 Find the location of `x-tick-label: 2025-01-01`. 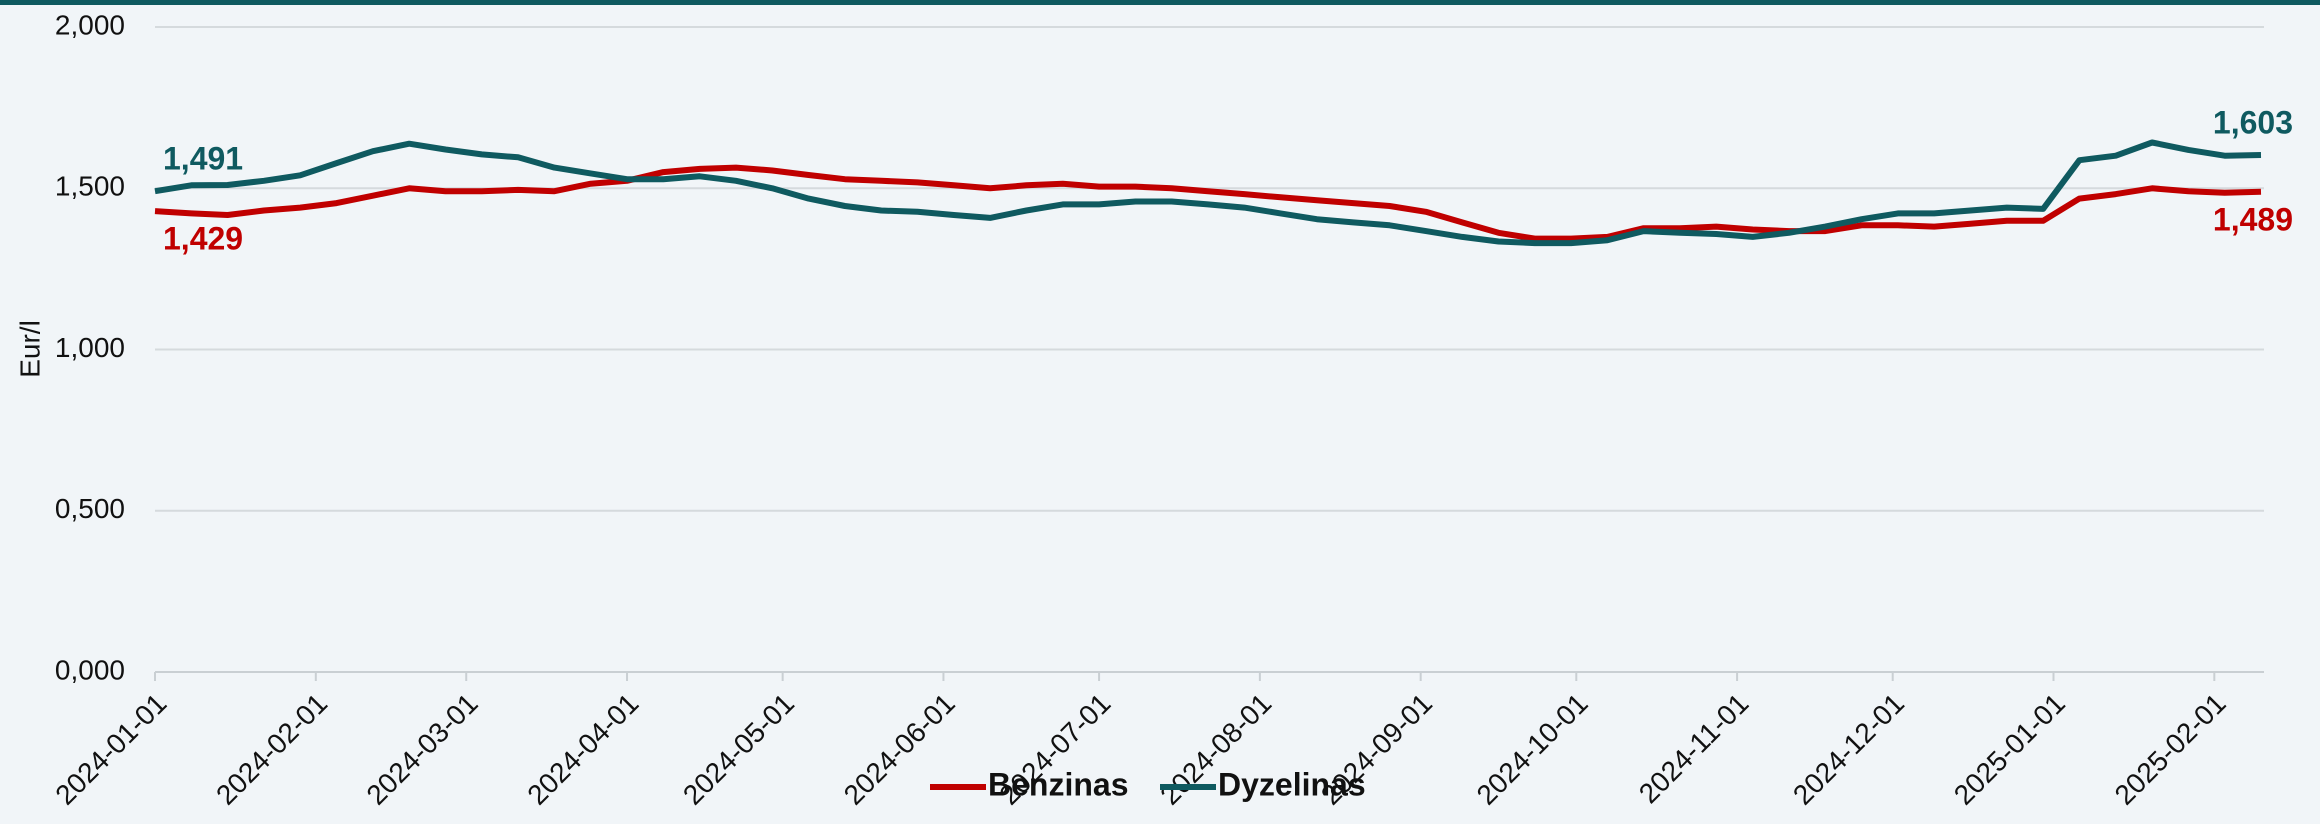

x-tick-label: 2025-01-01 is located at coordinates (2009, 749).